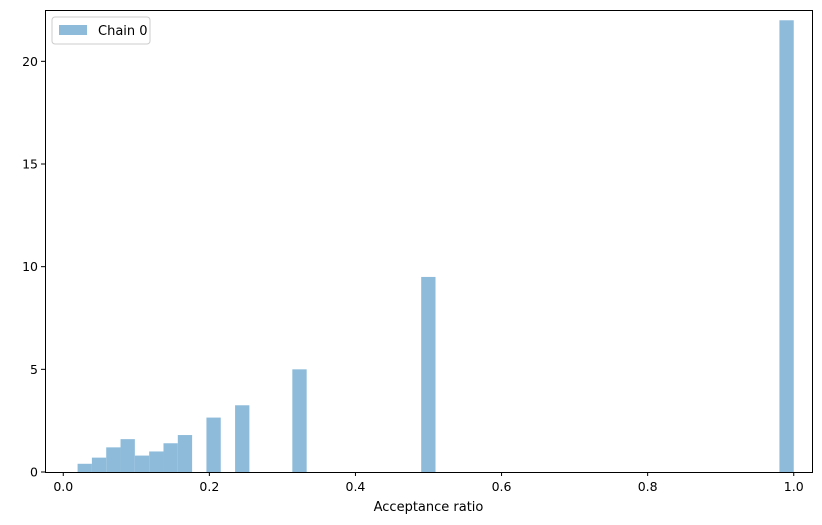 Image resolution: width=822 pixels, height=525 pixels. I want to click on x-tick-label-3: 0.6, so click(502, 486).